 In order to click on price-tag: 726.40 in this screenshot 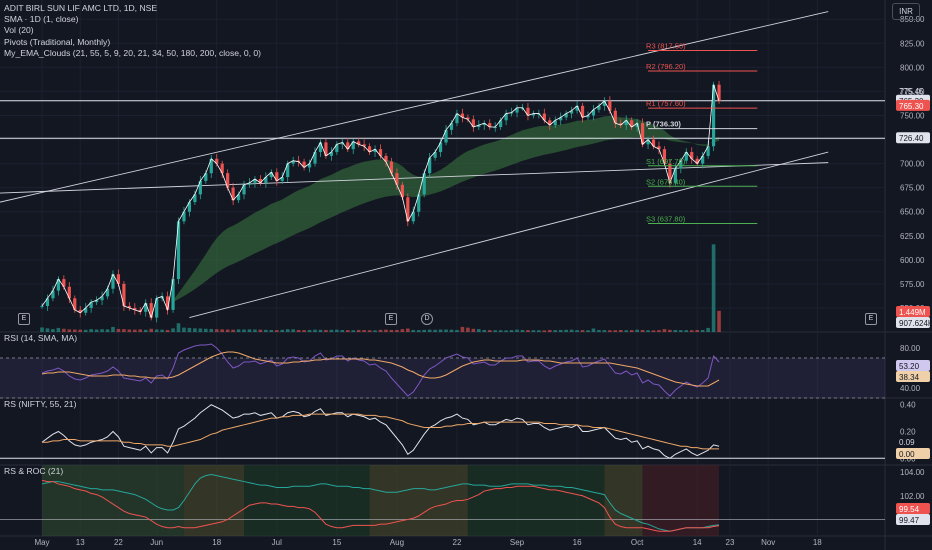, I will do `click(911, 138)`.